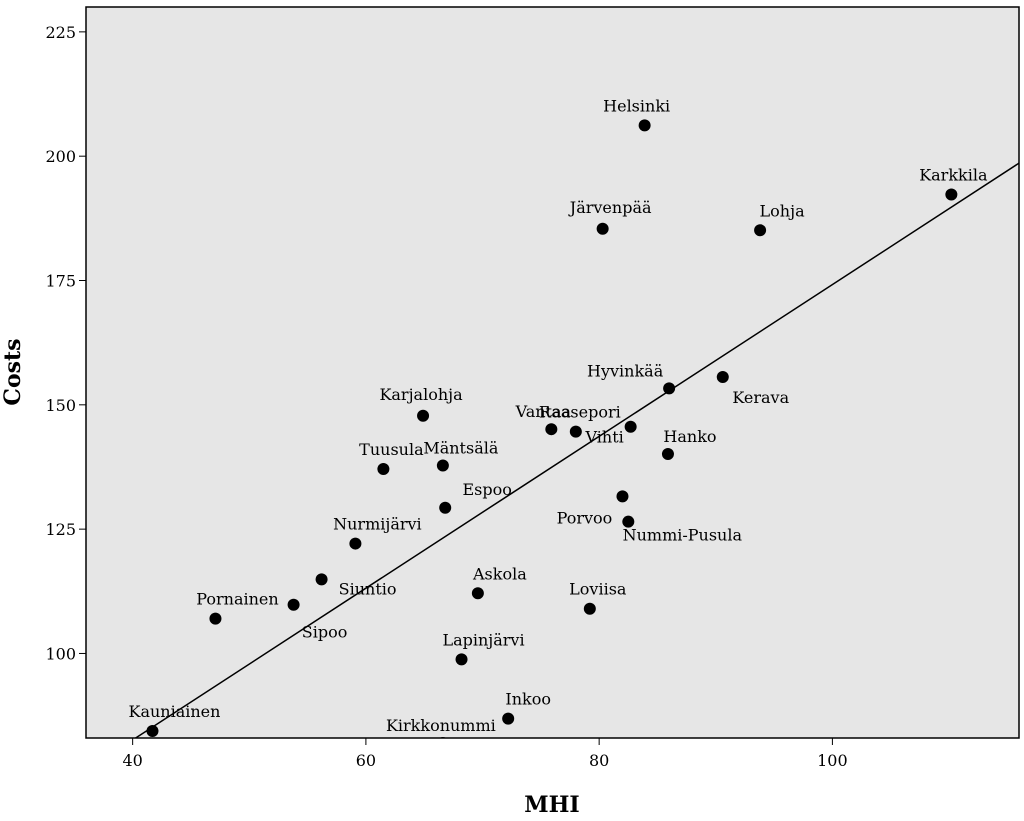 This screenshot has height=821, width=1024. Describe the element at coordinates (610, 207) in the screenshot. I see `point-label: Järvenpää` at that location.